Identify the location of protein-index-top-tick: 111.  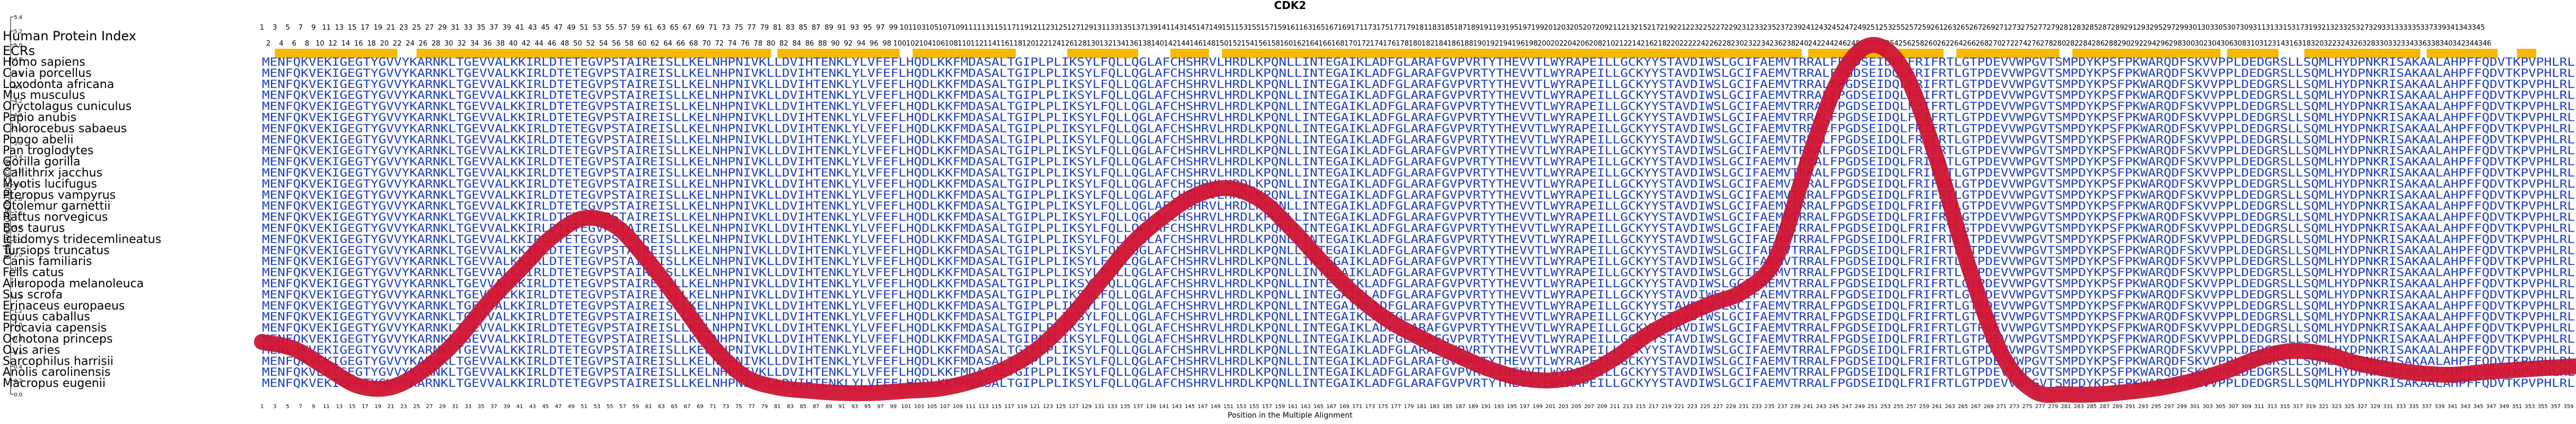
(970, 28).